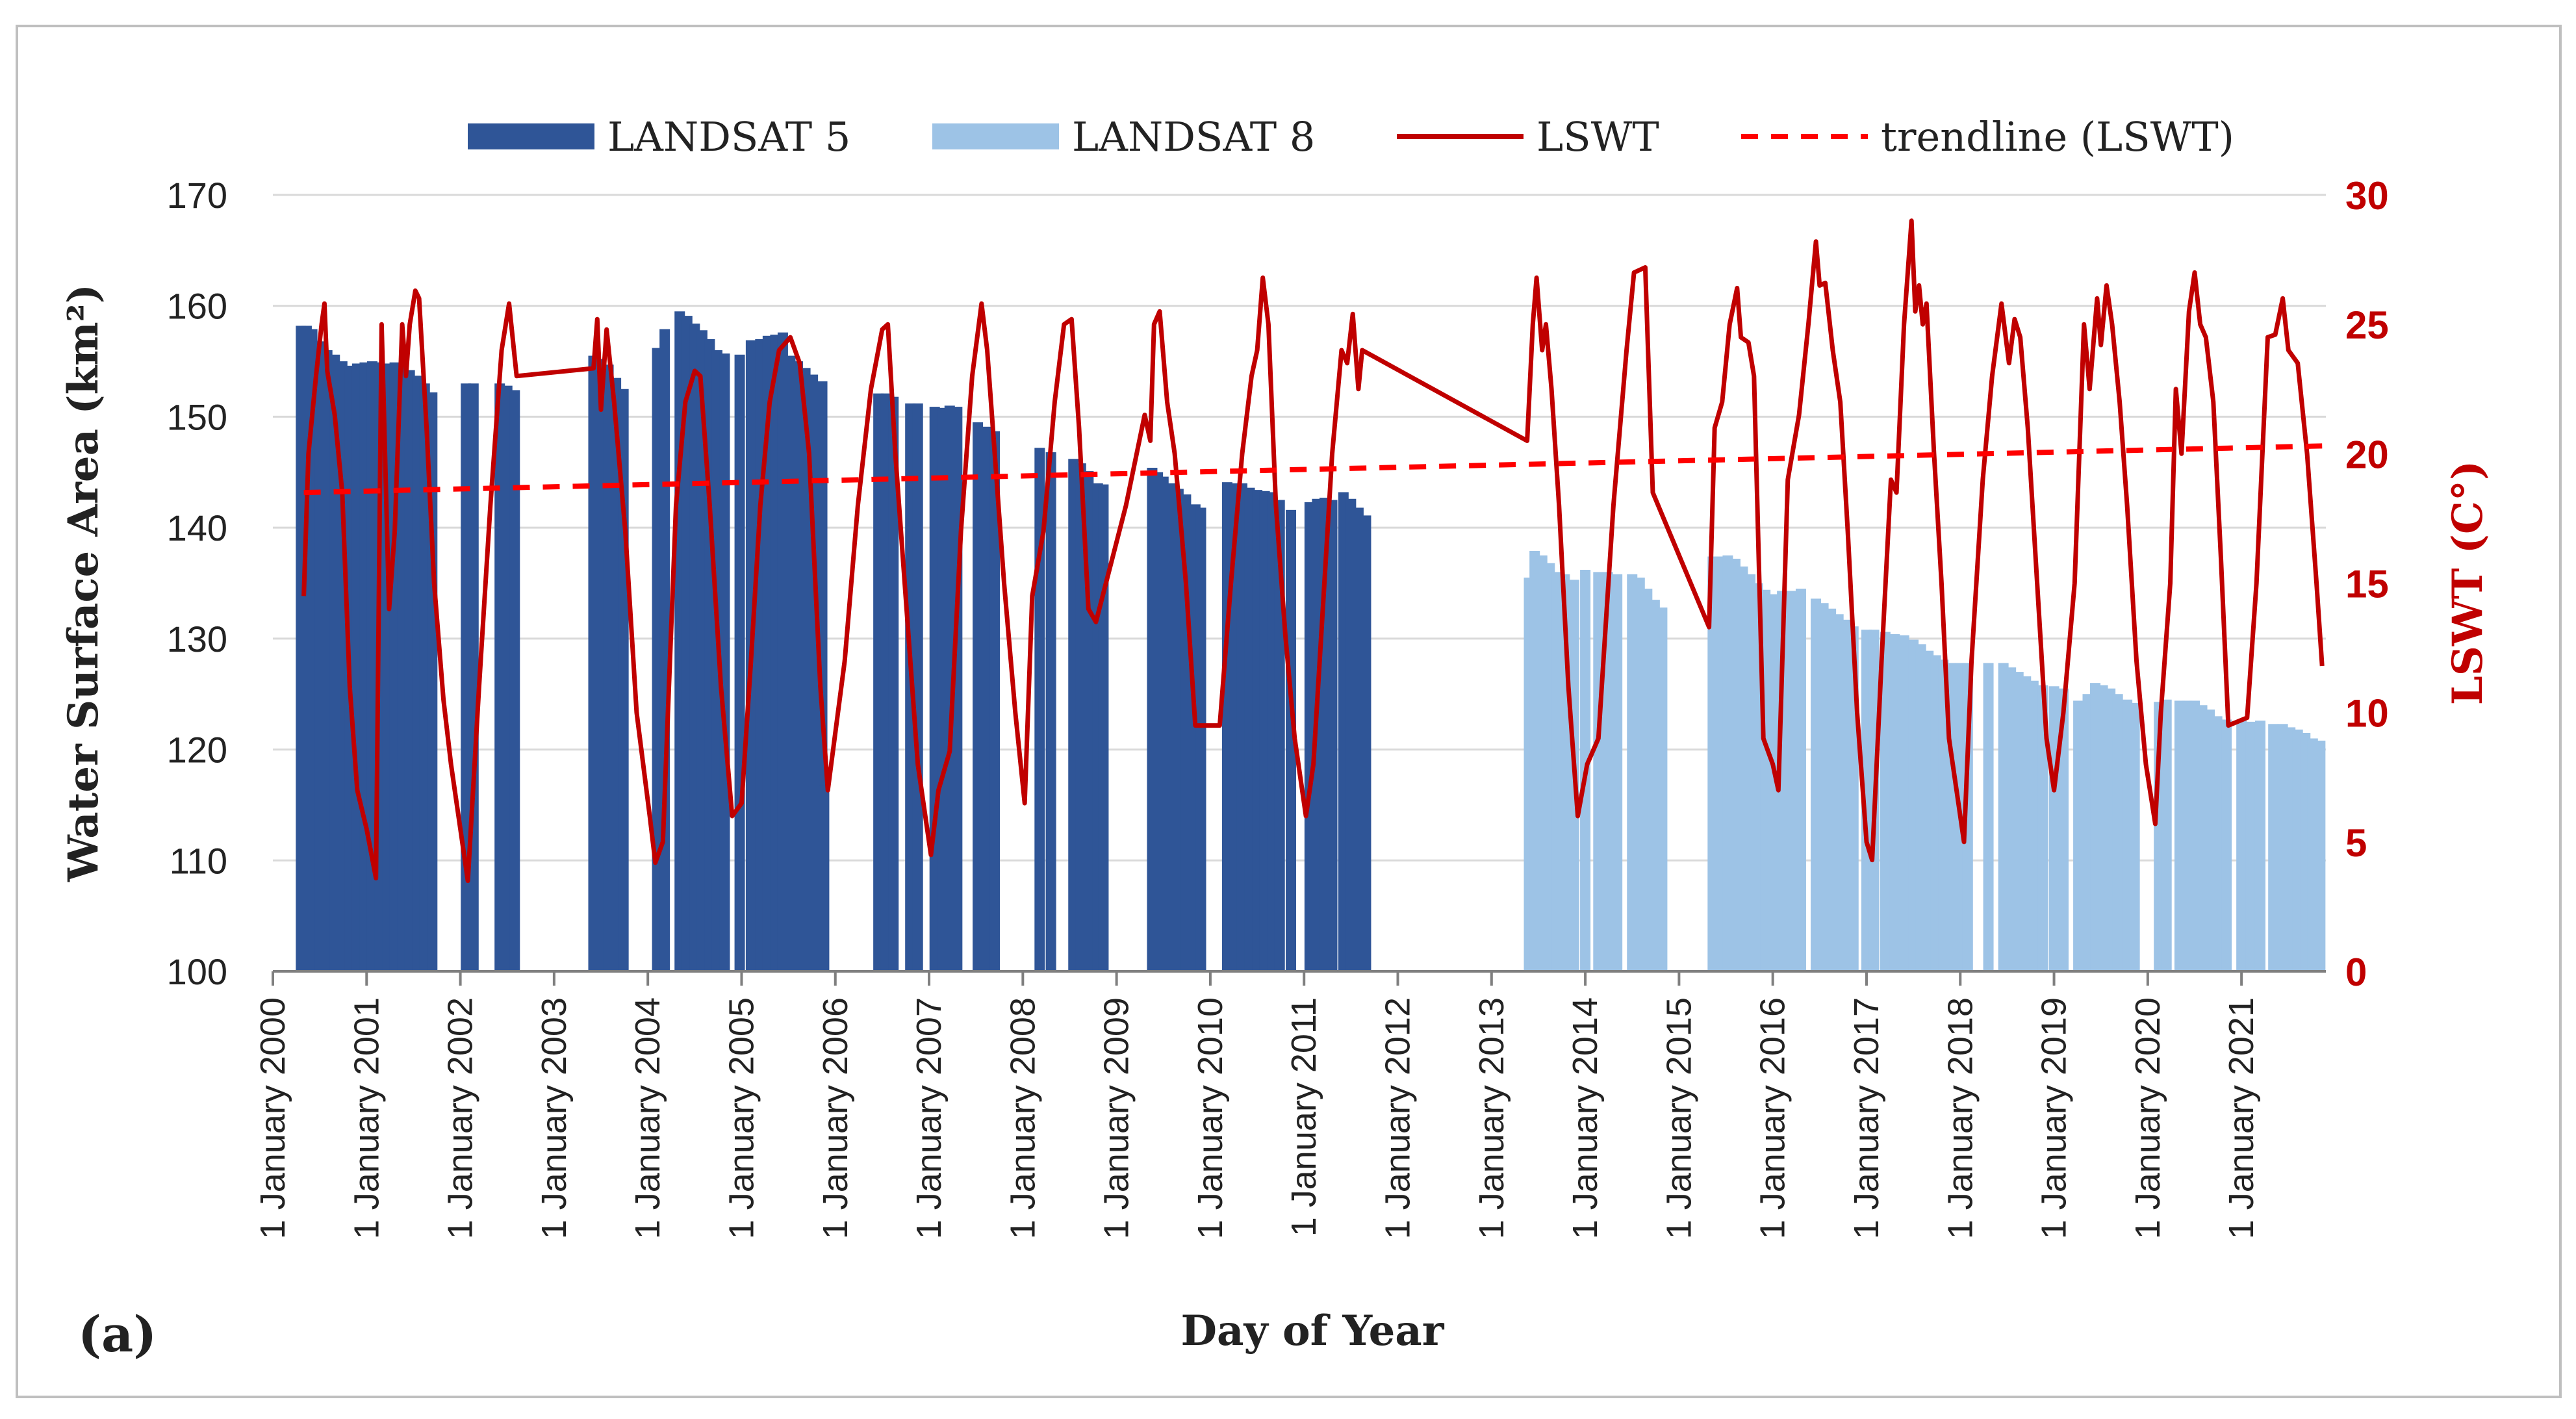  I want to click on panel-label: (a), so click(117, 1334).